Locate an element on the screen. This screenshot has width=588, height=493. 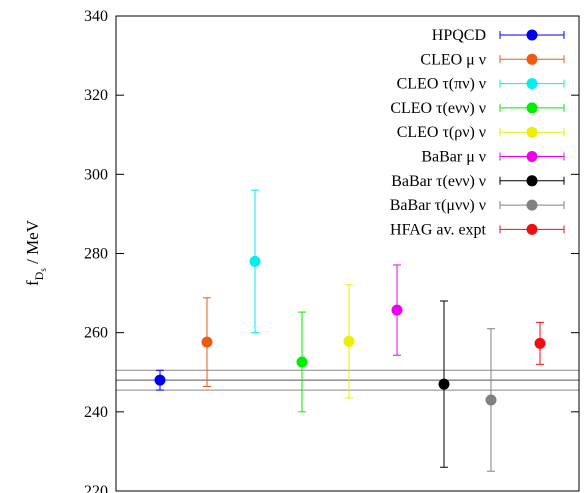
legend-label: CLEO τ(ρν) ν is located at coordinates (441, 132).